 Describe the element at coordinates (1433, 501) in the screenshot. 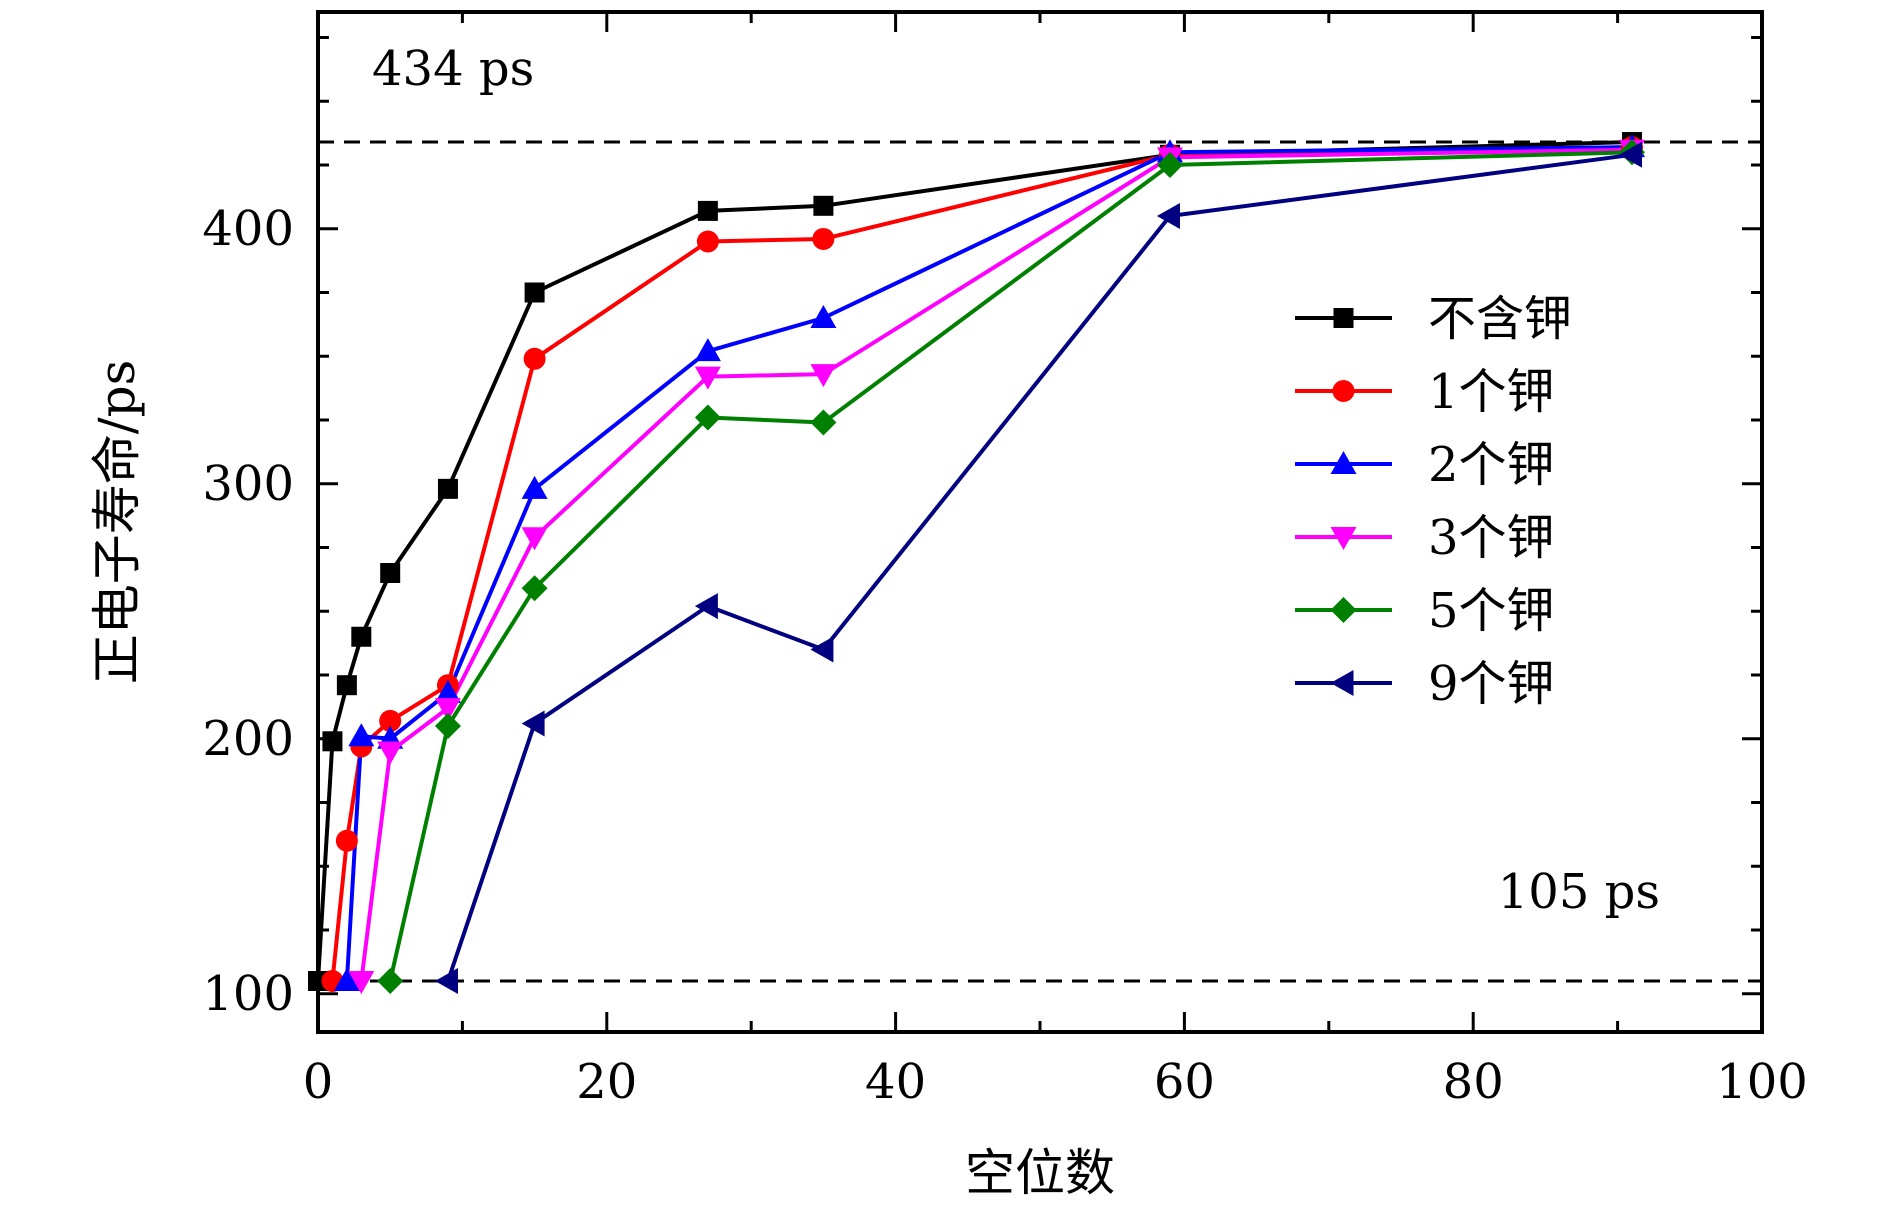

I see `legend: 不含钾 1个钾 2个钾 3个钾 5个钾 9个钾` at that location.